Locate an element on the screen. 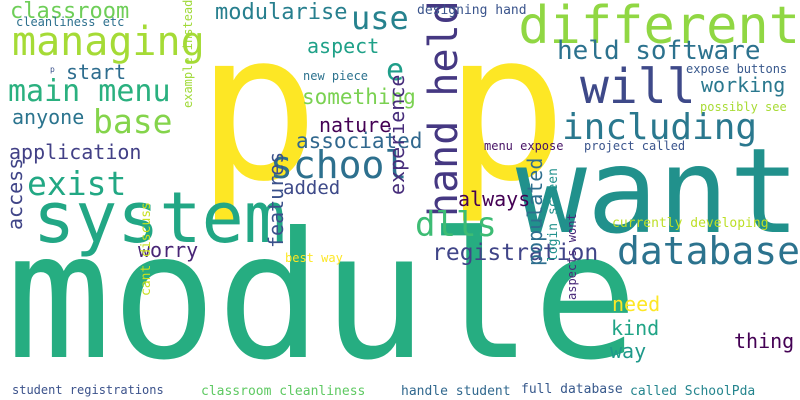  word-populated-37: populated is located at coordinates (535, 212).